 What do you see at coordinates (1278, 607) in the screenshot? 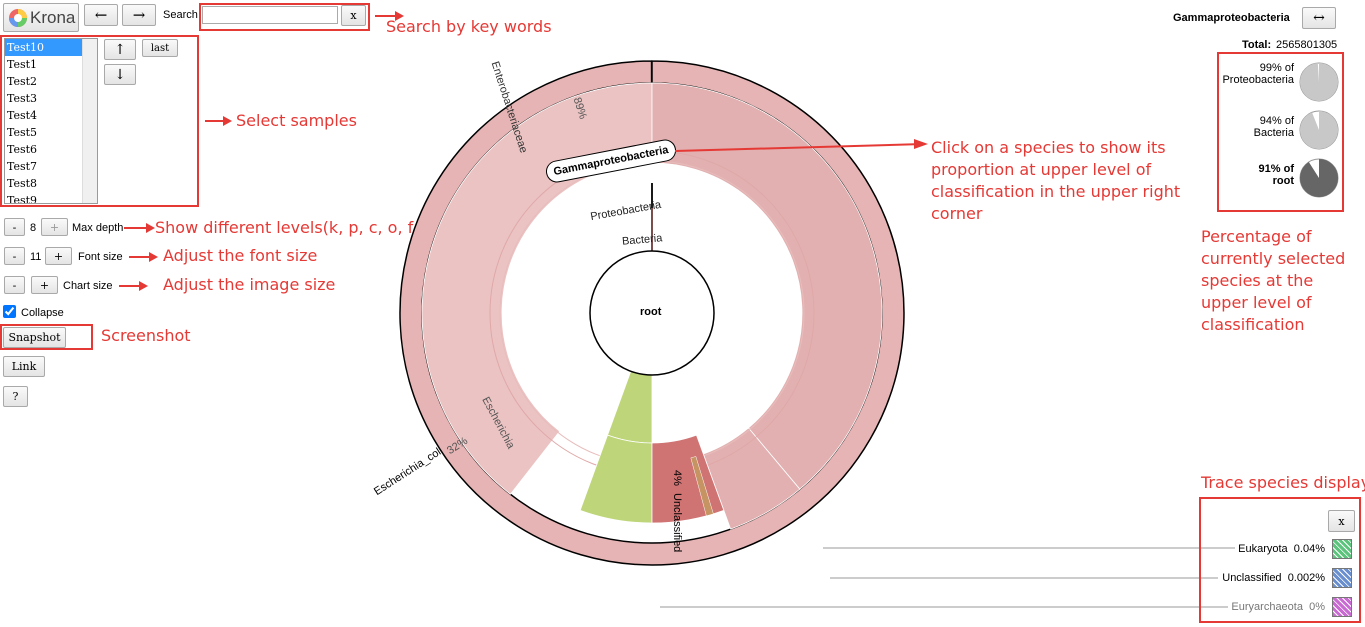
I see `trace-item-euryarchaeota: Euryarchaeota 0%` at bounding box center [1278, 607].